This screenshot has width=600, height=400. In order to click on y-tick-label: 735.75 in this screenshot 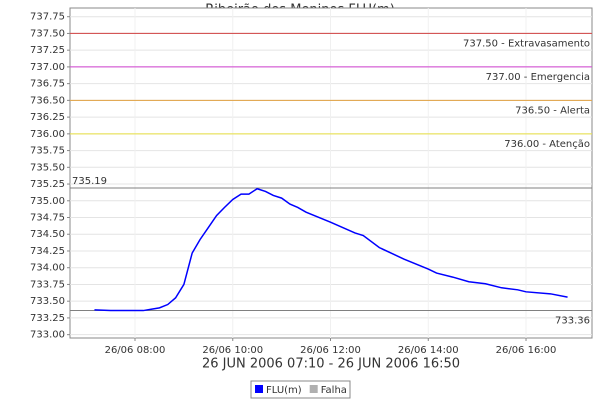, I will do `click(47, 151)`.